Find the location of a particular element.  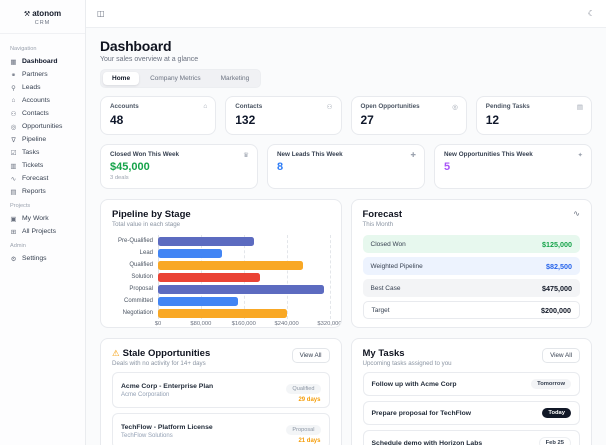

weekly-label: New Leads This Week is located at coordinates (310, 154).